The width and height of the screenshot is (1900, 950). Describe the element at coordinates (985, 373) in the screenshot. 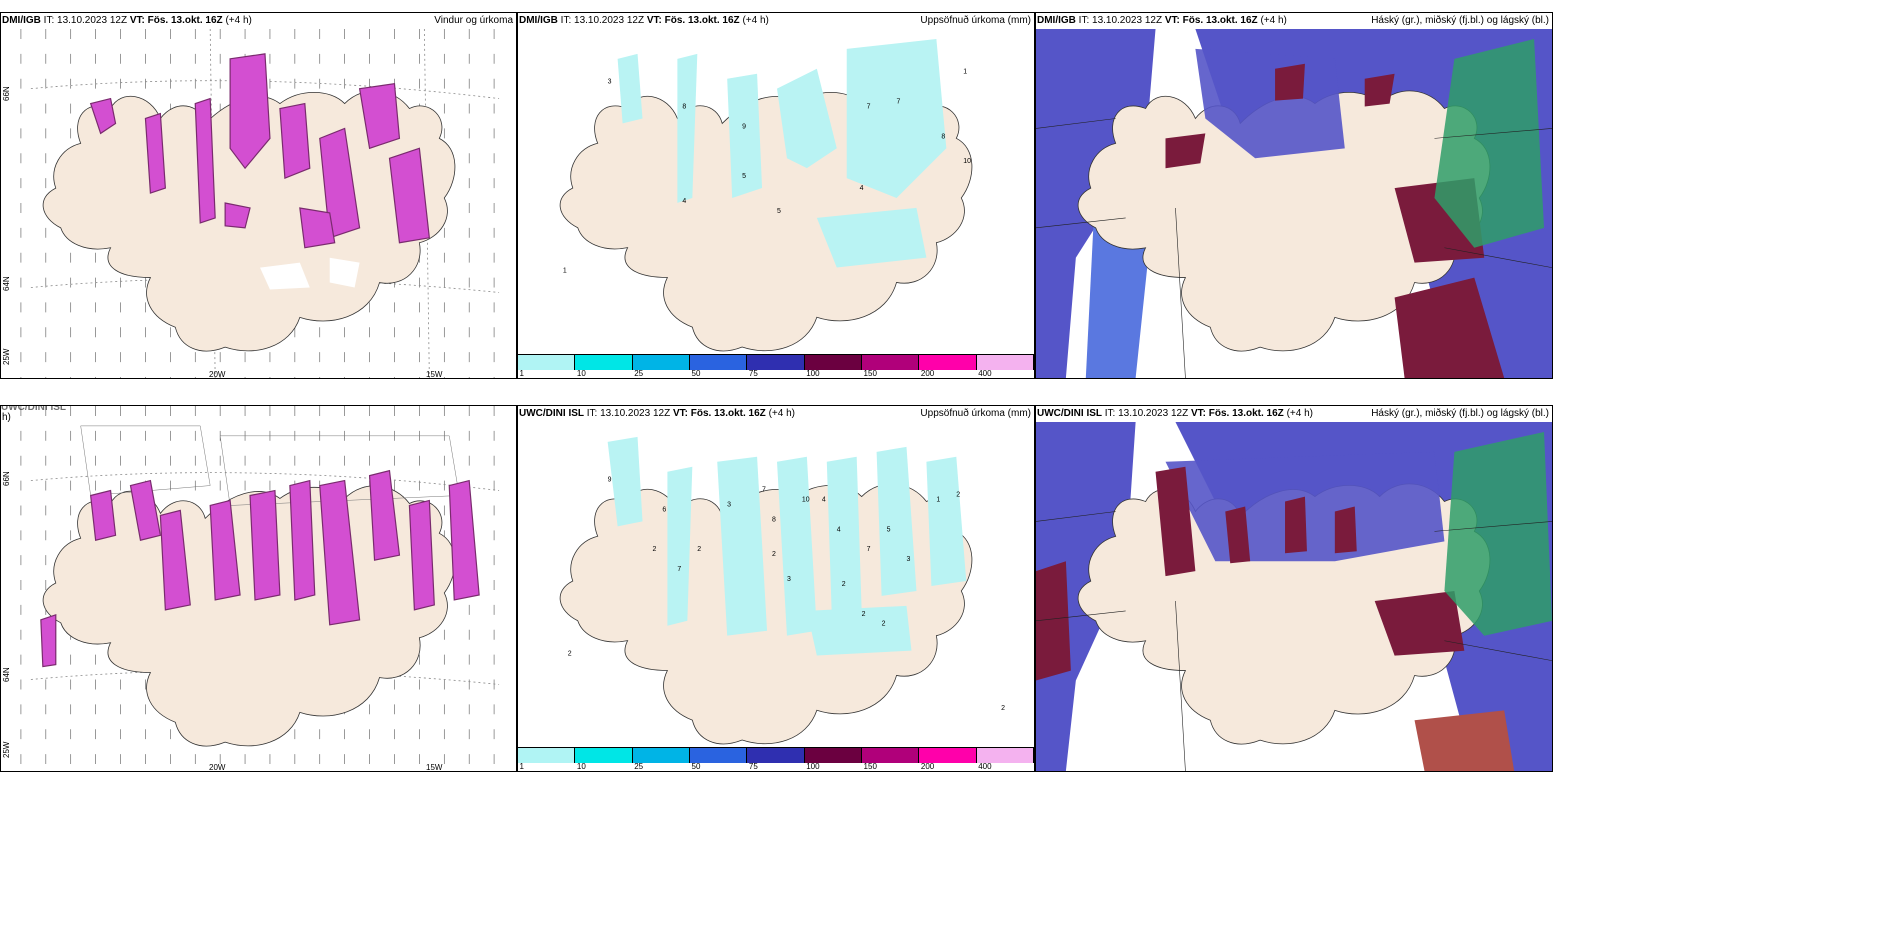

I see `colorbar-label: 400` at that location.